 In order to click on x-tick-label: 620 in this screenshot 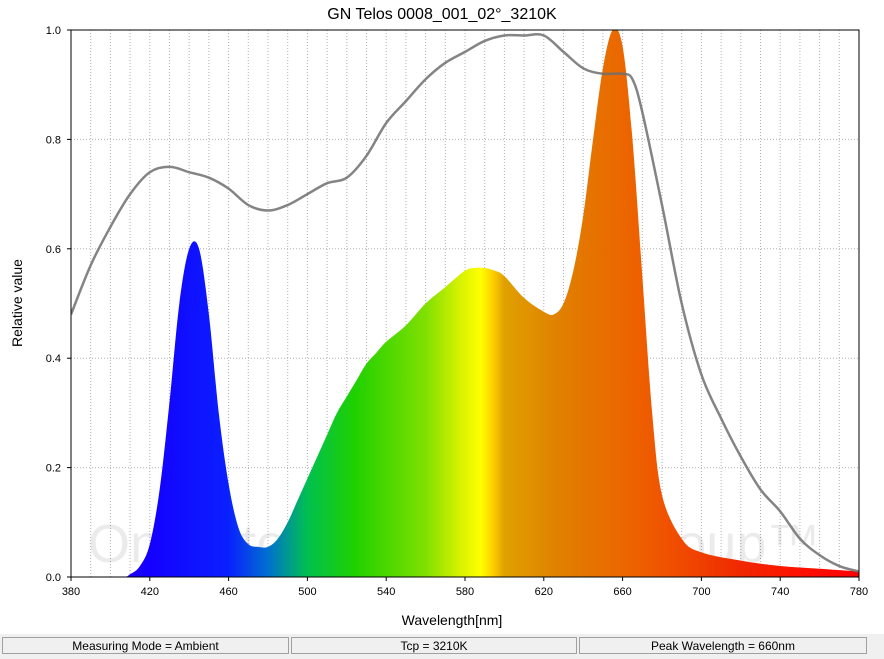, I will do `click(544, 592)`.